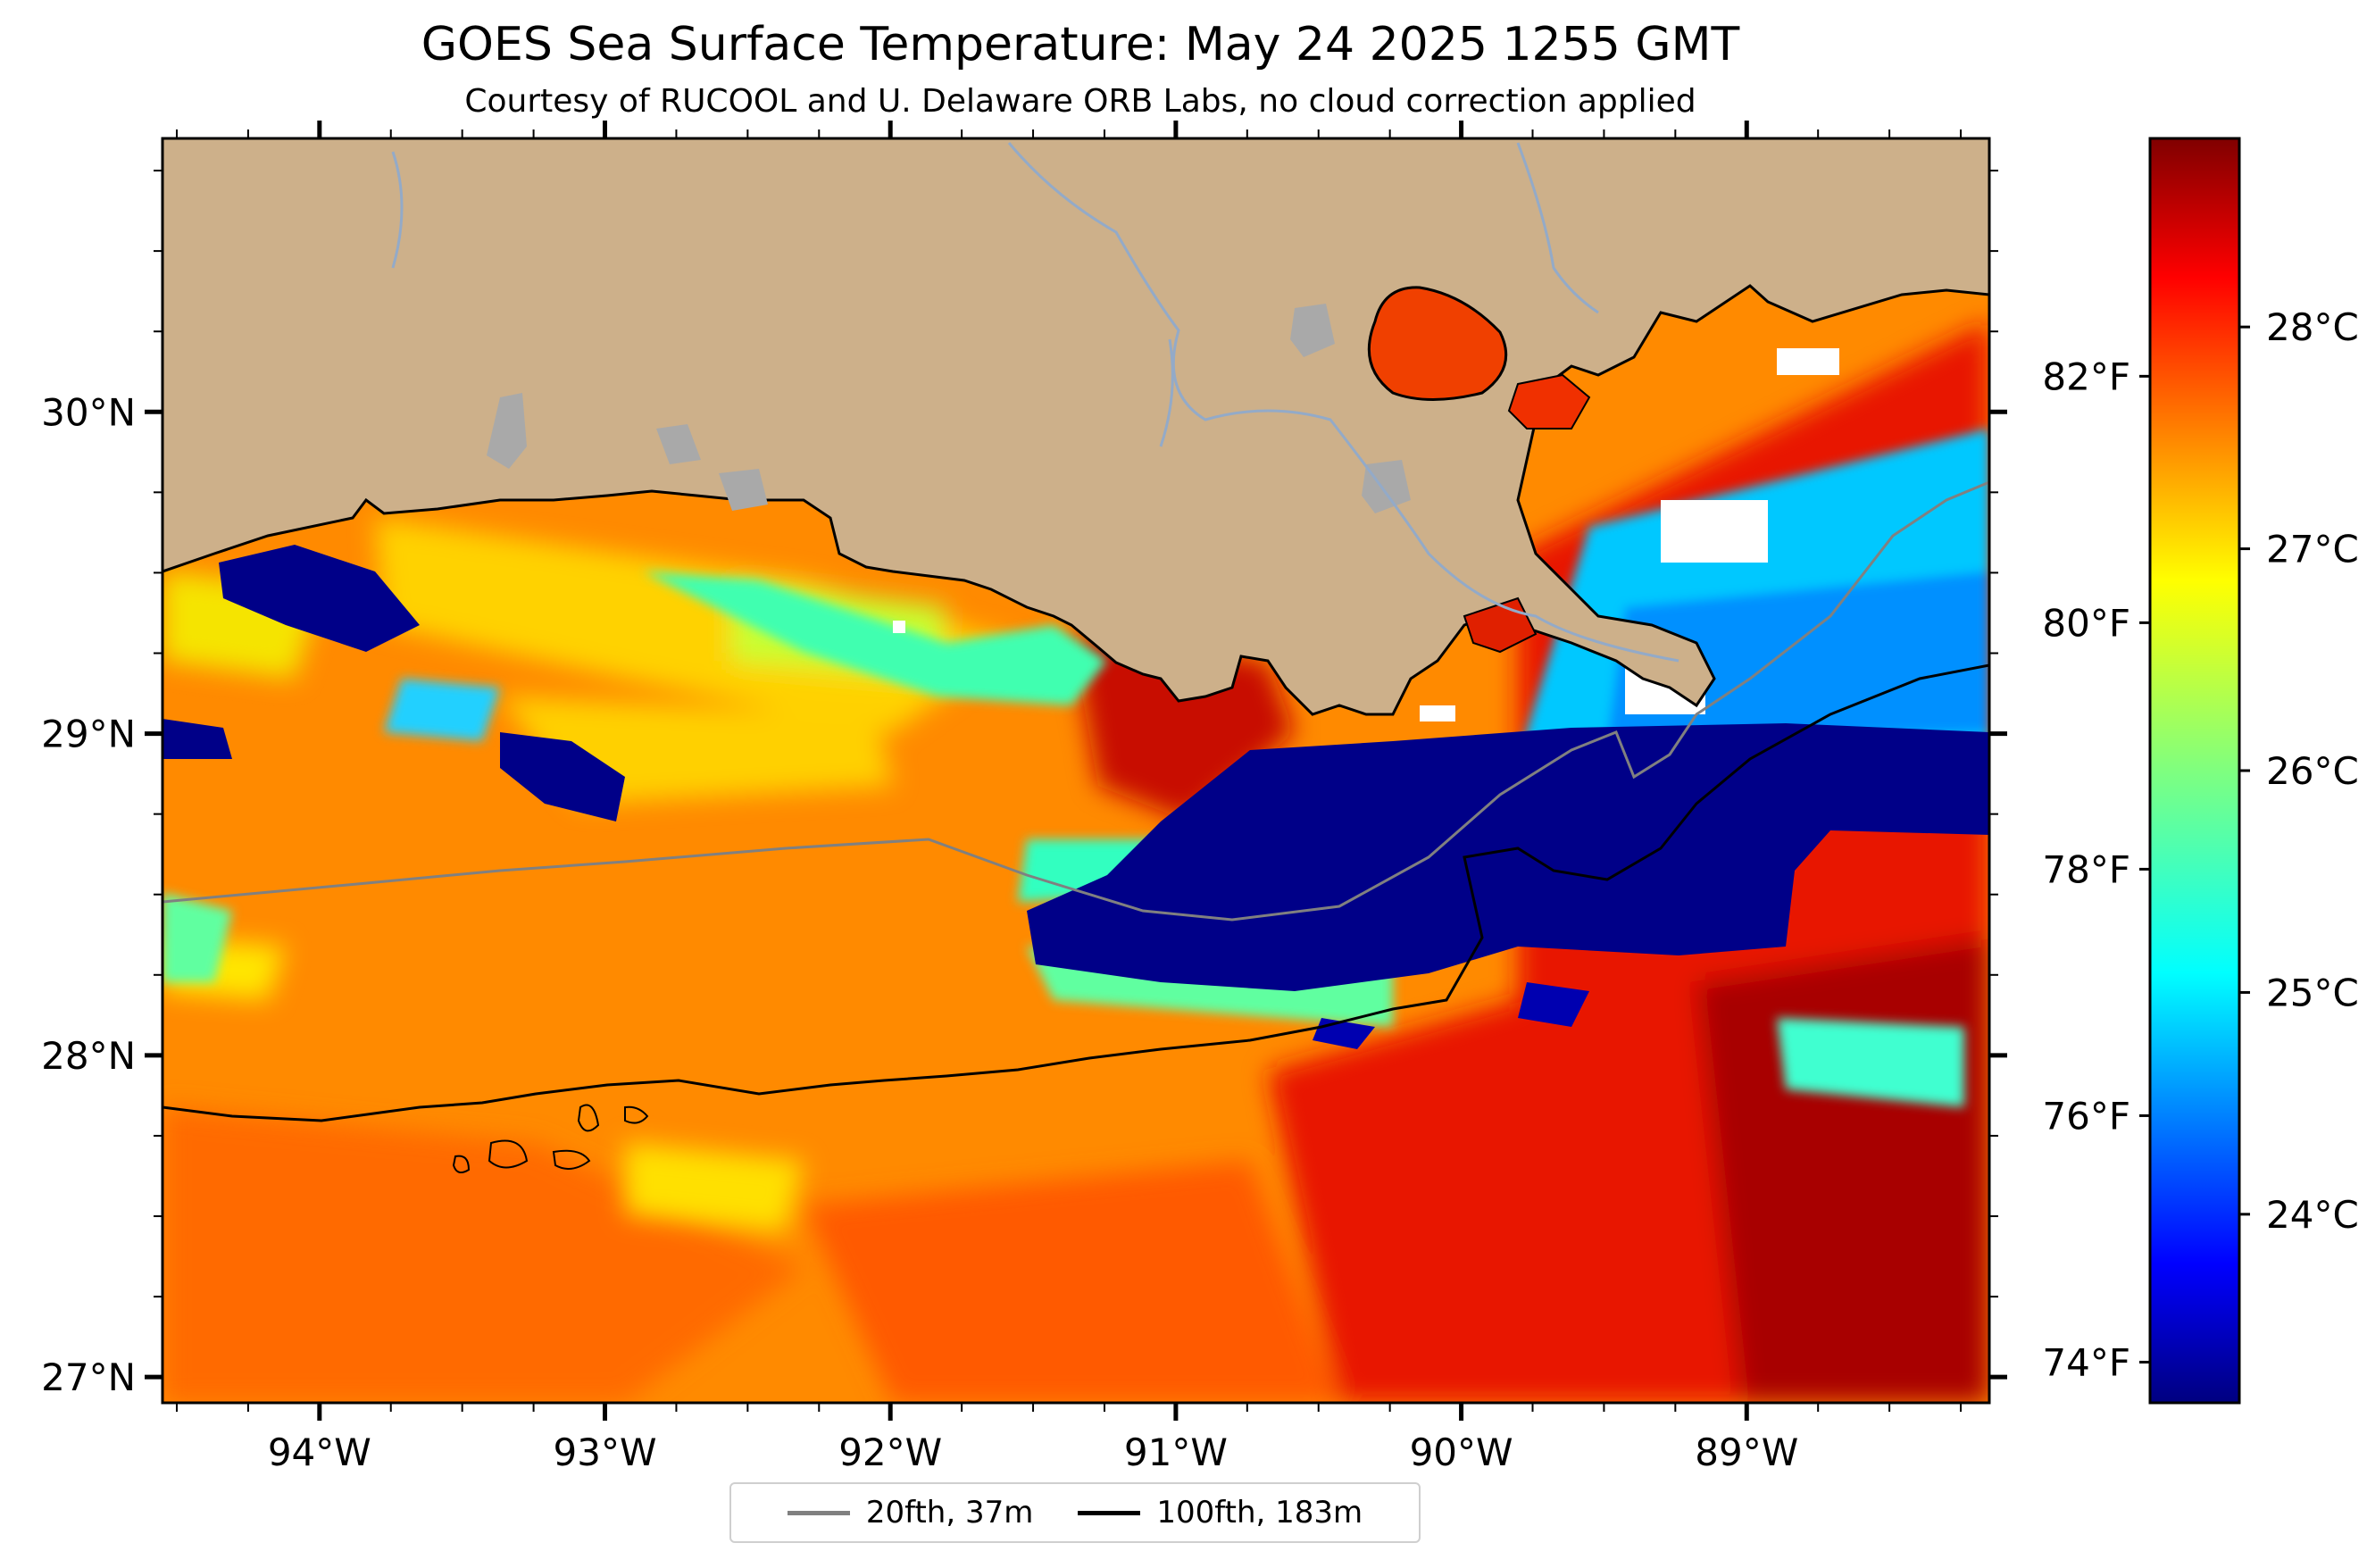 The width and height of the screenshot is (2367, 1568). I want to click on lake-pontchartrain-sst, so click(1437, 343).